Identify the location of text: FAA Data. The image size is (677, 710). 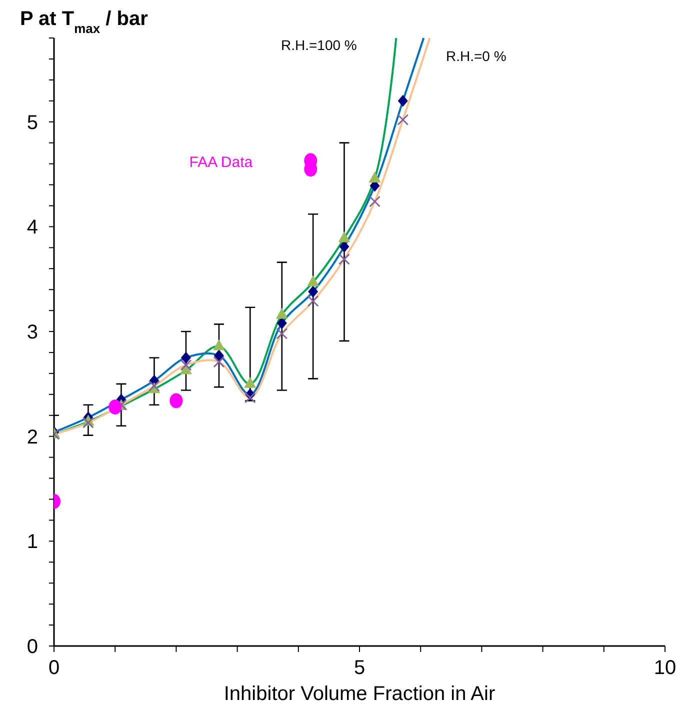
(221, 163).